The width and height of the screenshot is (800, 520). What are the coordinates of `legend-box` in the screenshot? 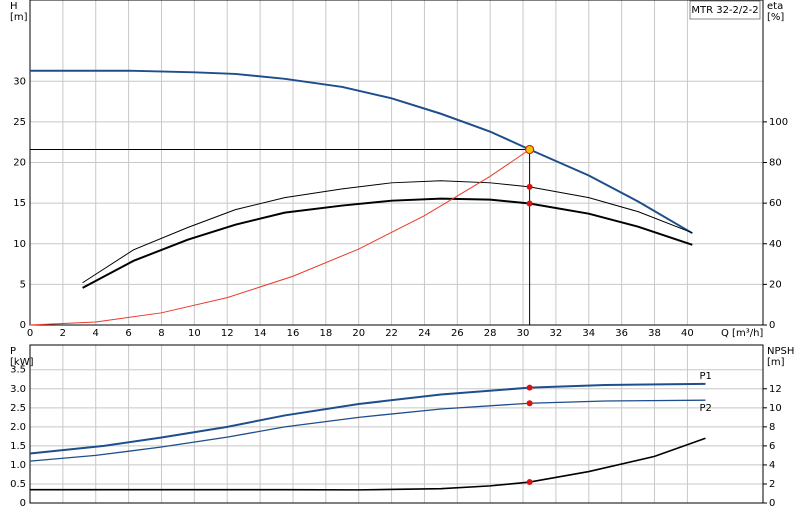 It's located at (725, 10).